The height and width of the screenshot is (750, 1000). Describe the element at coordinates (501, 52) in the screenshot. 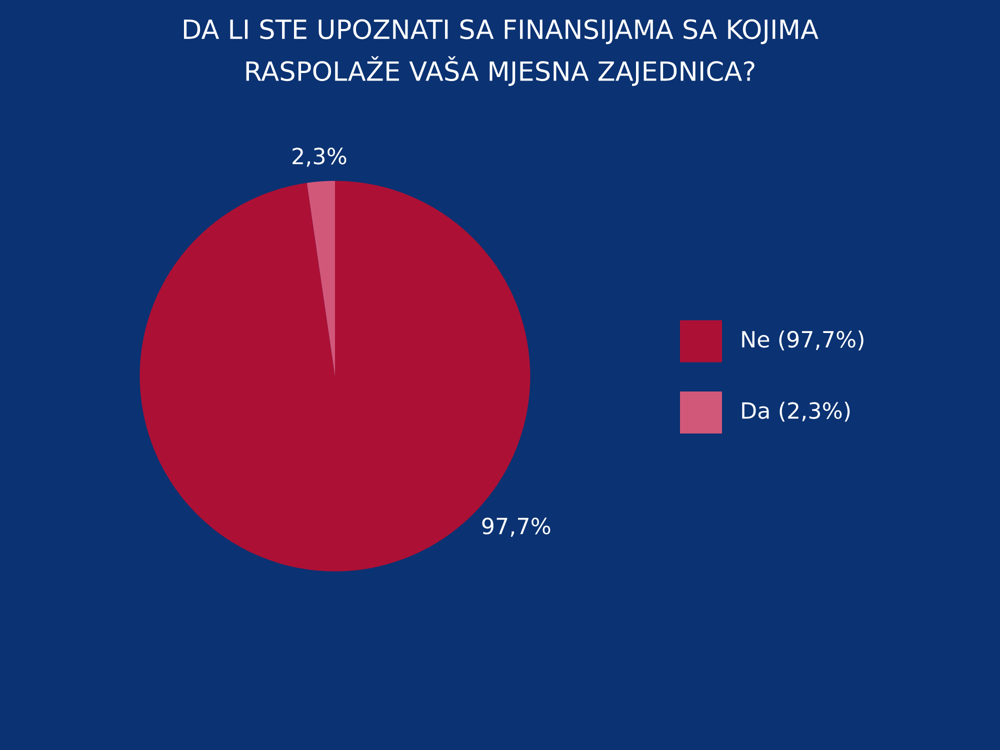

I see `chart-title: DA LI STE UPOZNATI SA FINANSIJAMA SA KOJIMA RASPOLAŽE VAŠA MJESNA ZAJEDNICA?` at that location.